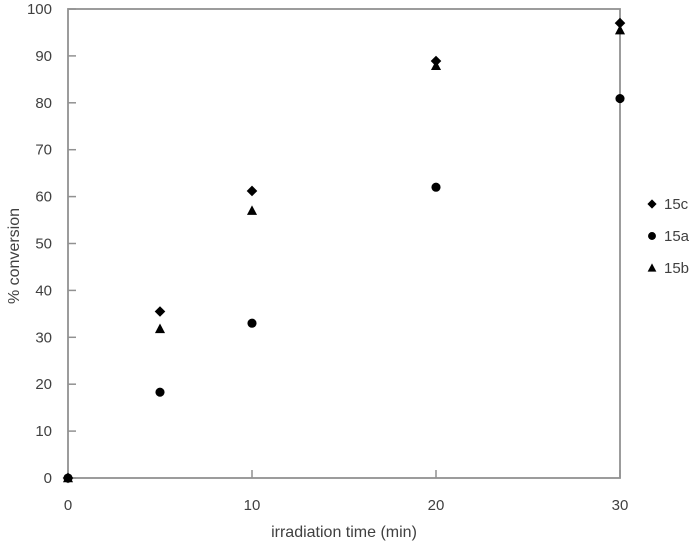 The image size is (693, 544). I want to click on legend-item-15c: 15c, so click(668, 204).